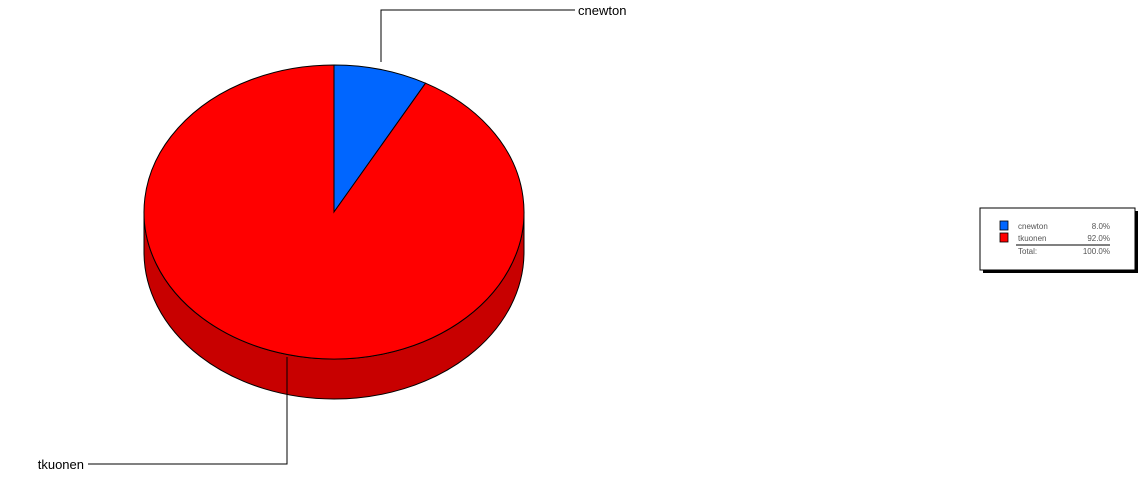  What do you see at coordinates (1032, 238) in the screenshot?
I see `legend-label-tkuonen: tkuonen` at bounding box center [1032, 238].